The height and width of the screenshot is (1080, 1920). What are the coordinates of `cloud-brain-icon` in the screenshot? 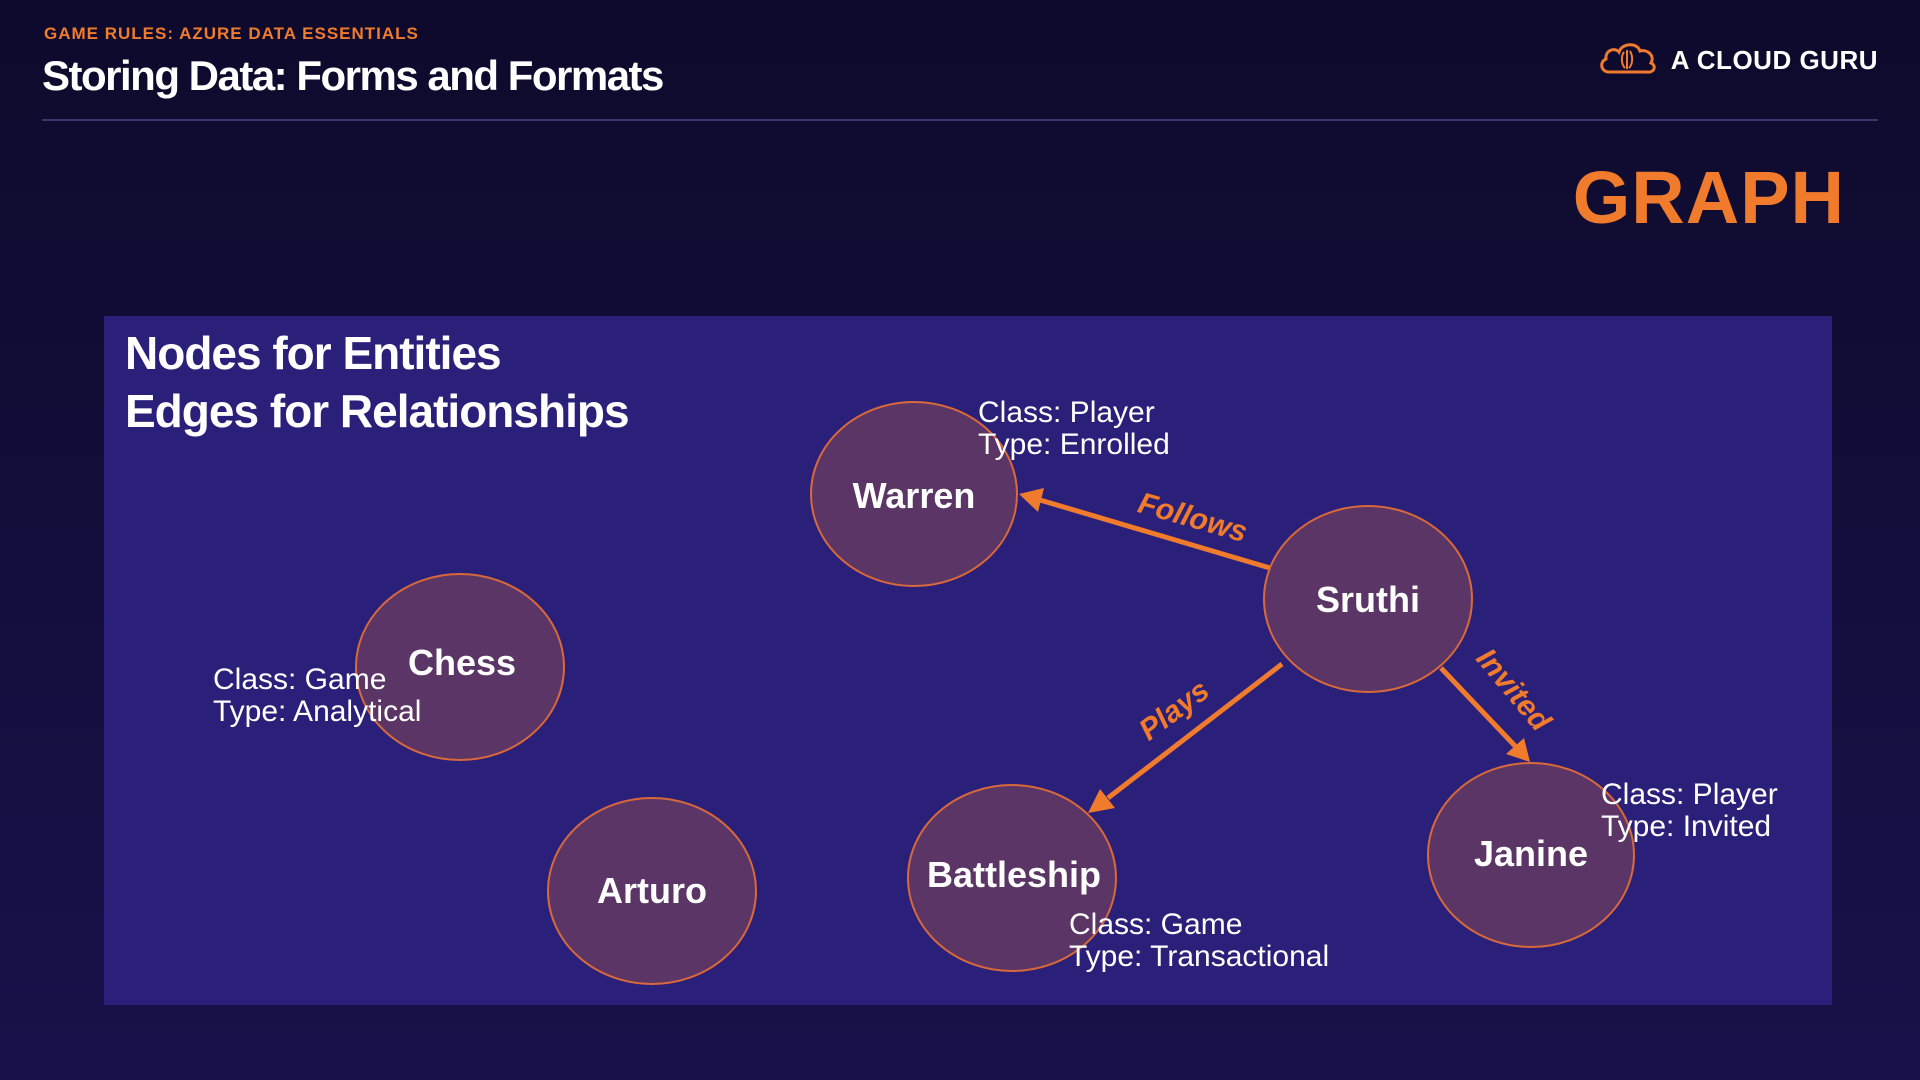 It's located at (1628, 60).